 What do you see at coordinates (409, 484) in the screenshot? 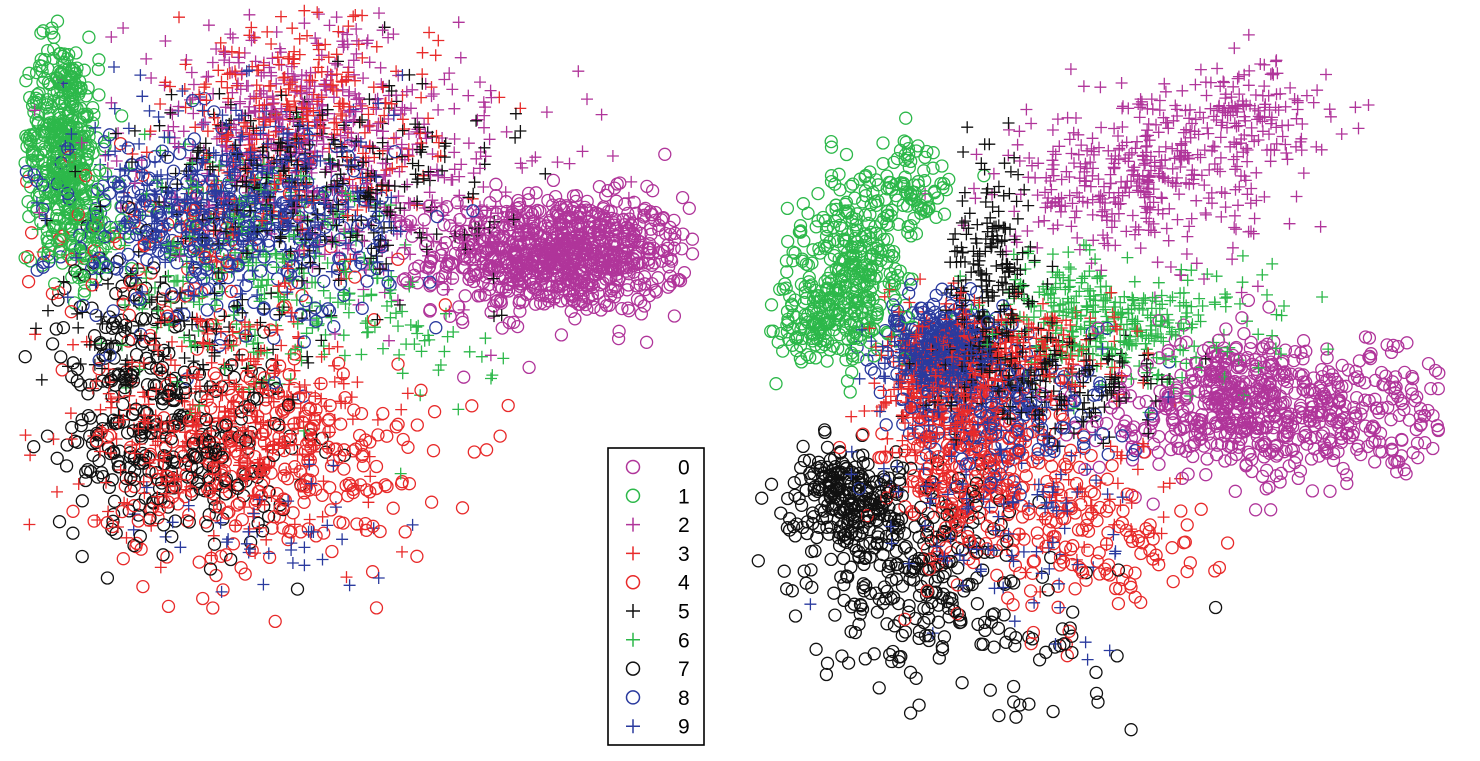
I see `data-point-4-1947` at bounding box center [409, 484].